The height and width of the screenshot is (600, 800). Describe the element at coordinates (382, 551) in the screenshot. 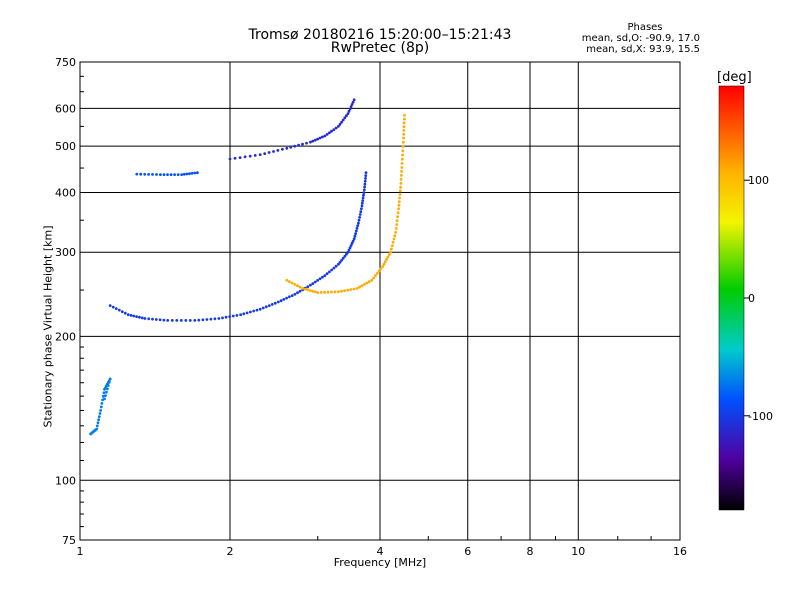

I see `x-tick-labels: 1 2 4 6 8 10 16` at that location.